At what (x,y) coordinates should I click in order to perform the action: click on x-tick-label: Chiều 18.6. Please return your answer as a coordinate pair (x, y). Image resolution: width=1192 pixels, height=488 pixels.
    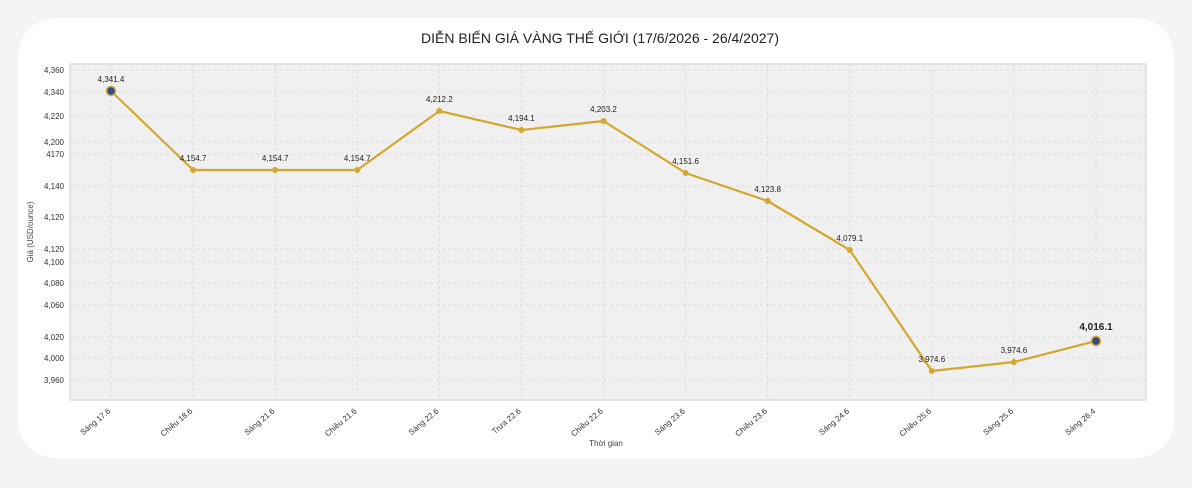
    Looking at the image, I should click on (177, 422).